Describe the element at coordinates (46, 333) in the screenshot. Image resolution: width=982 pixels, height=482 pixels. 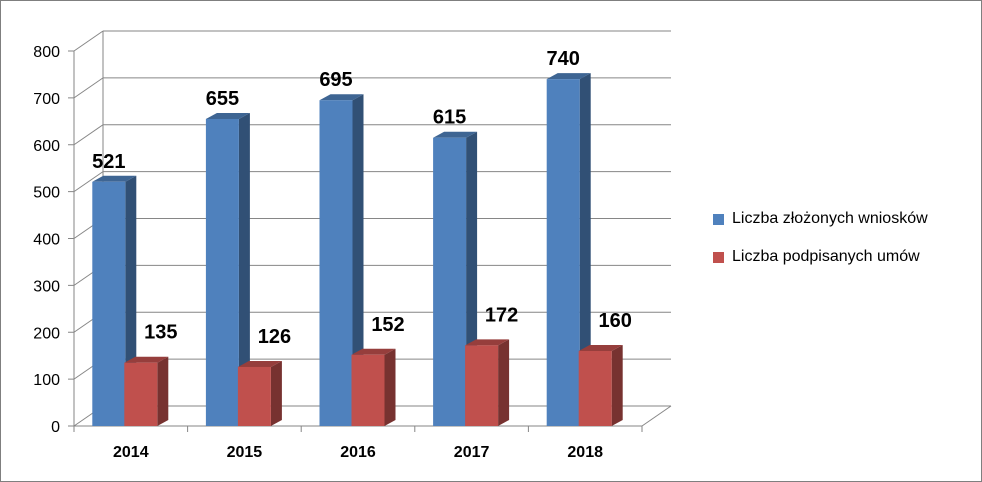
I see `y-tick-label: 200` at that location.